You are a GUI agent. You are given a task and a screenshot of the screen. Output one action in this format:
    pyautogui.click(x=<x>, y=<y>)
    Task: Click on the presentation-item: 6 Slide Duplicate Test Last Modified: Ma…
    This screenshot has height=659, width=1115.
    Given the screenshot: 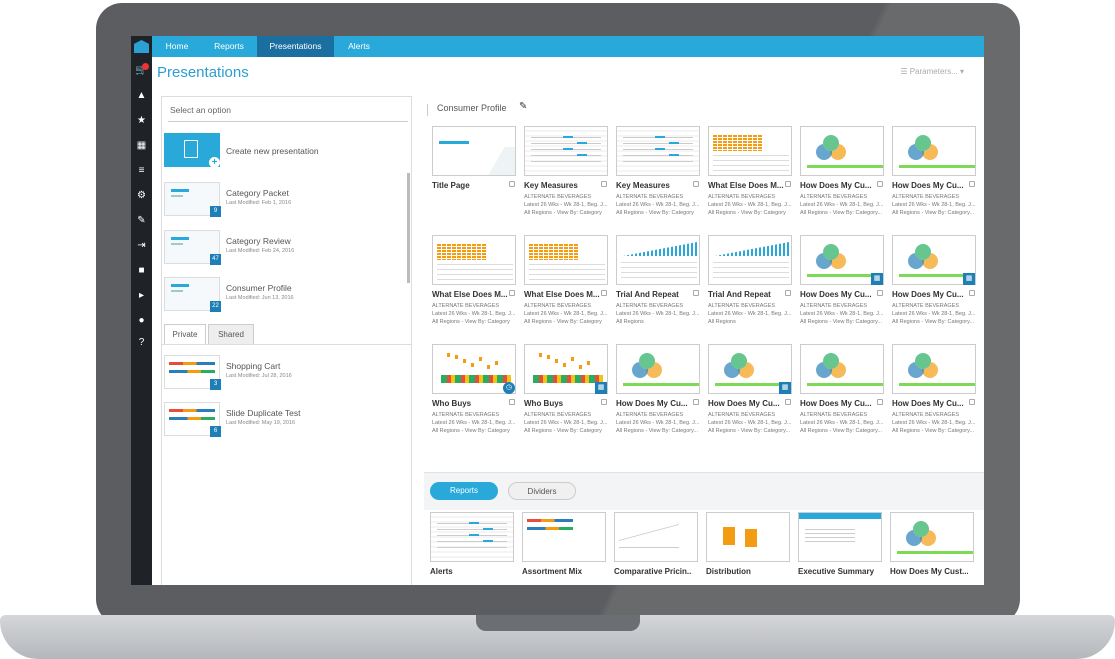 What is the action you would take?
    pyautogui.click(x=284, y=422)
    